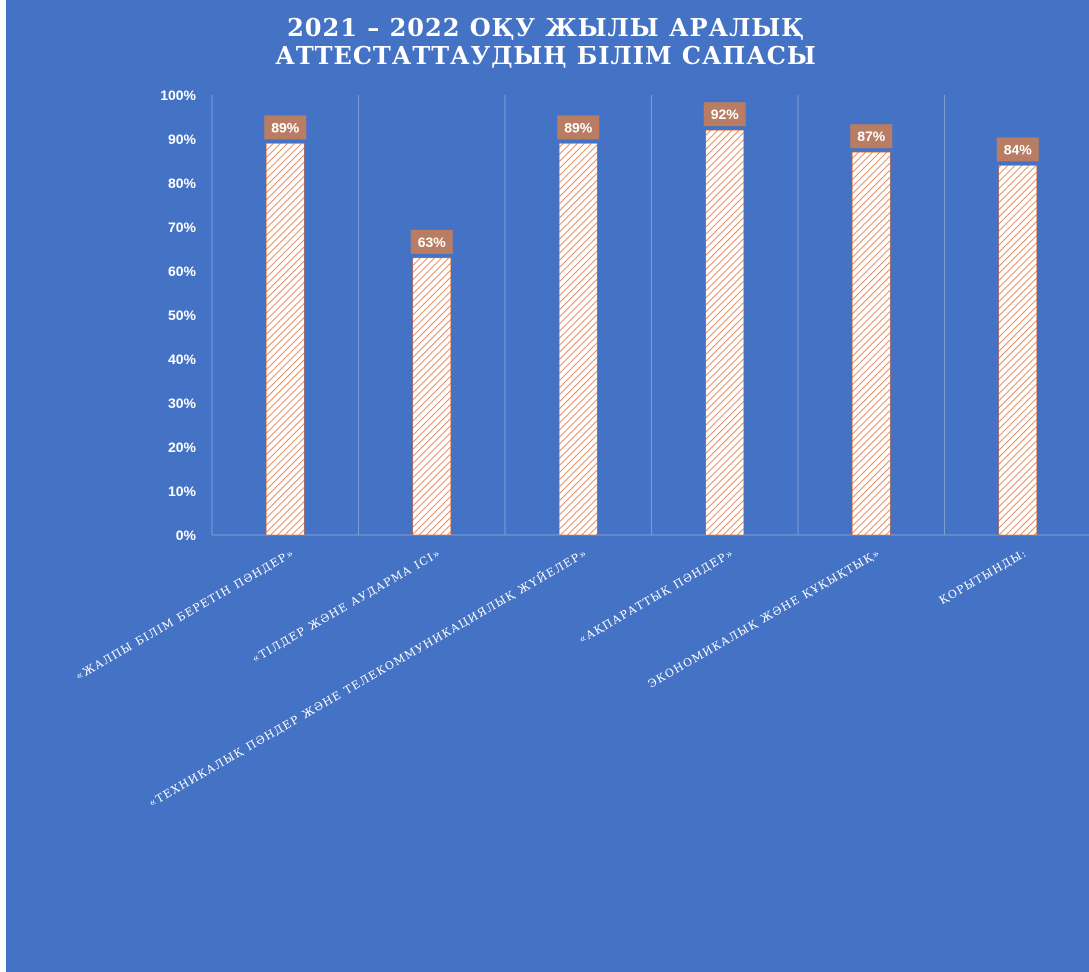  Describe the element at coordinates (182, 359) in the screenshot. I see `y-tick-label: 40%` at that location.